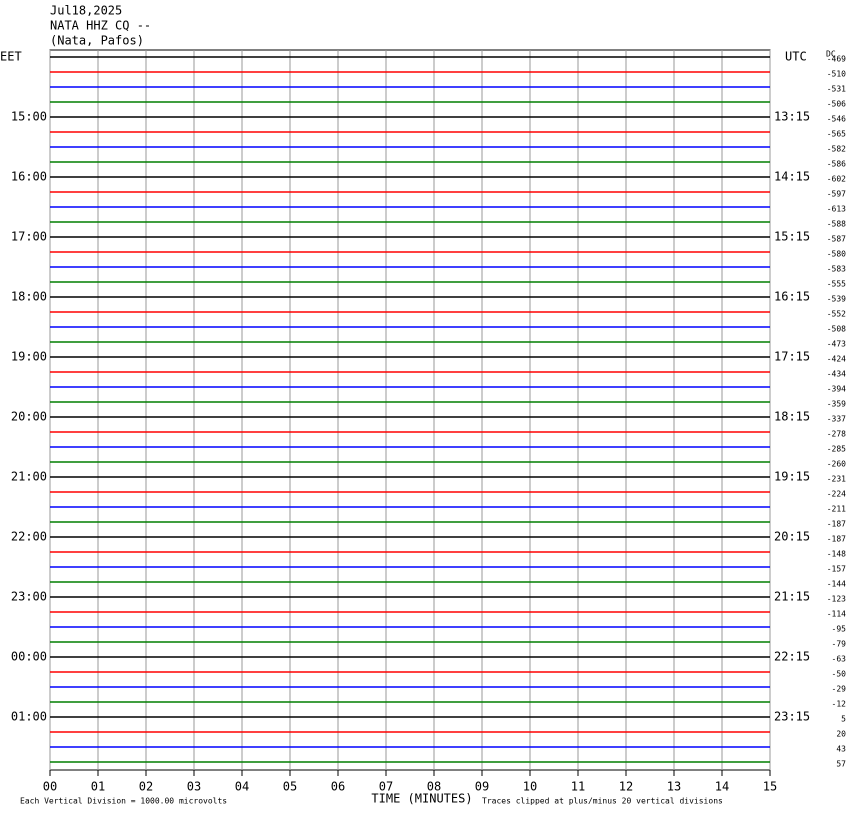  What do you see at coordinates (836, 344) in the screenshot?
I see `dc-offset: -473` at bounding box center [836, 344].